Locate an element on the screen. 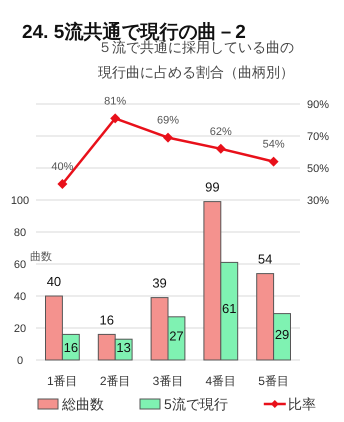  y-tick-label: 80 is located at coordinates (20, 233).